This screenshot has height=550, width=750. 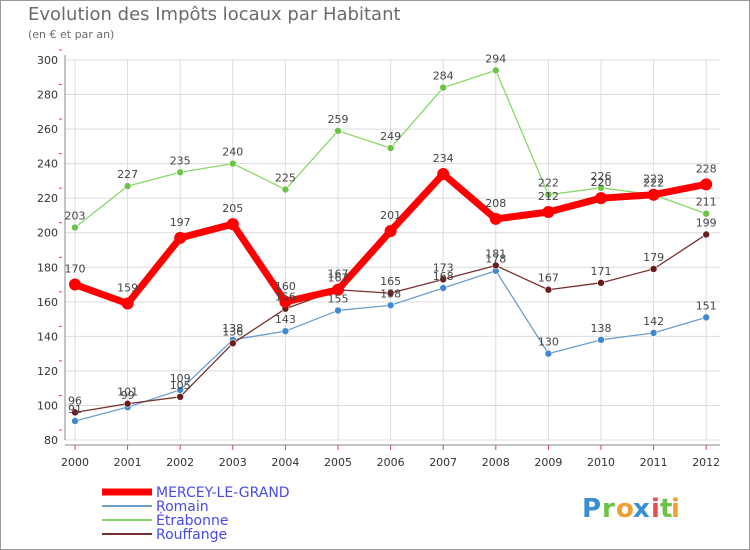 What do you see at coordinates (47, 95) in the screenshot?
I see `y-tick-label: 280` at bounding box center [47, 95].